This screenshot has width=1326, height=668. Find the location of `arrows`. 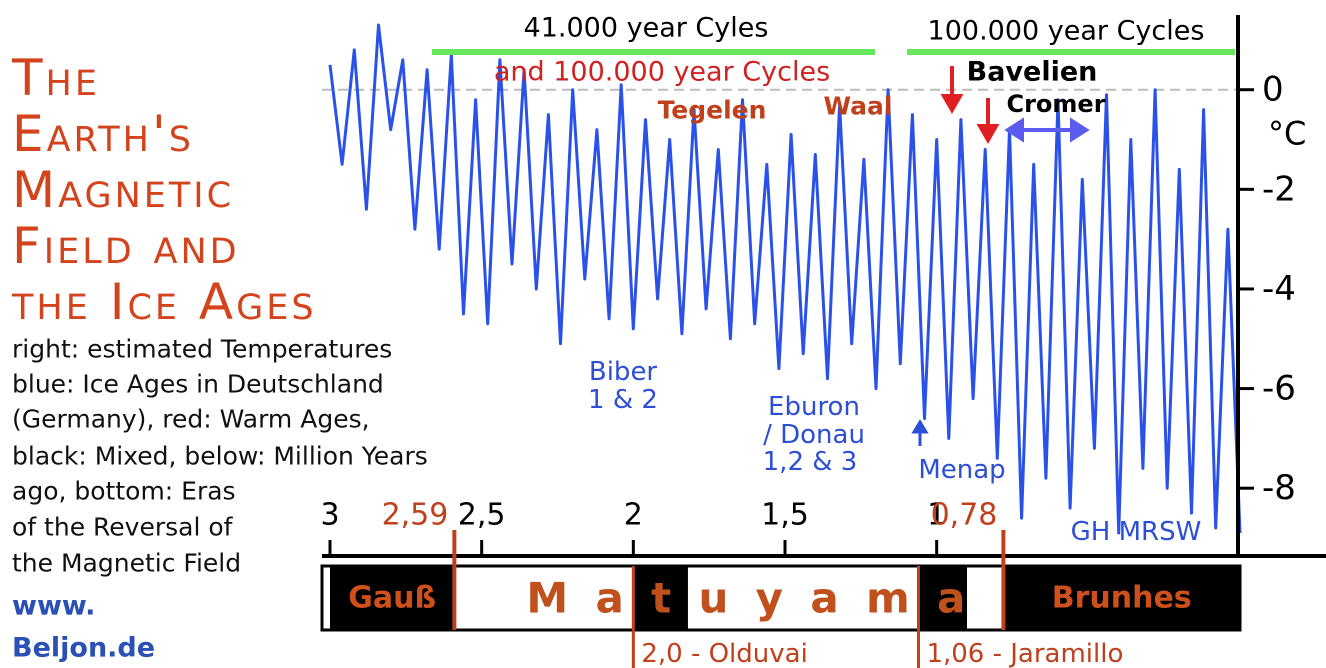

arrows is located at coordinates (970, 105).